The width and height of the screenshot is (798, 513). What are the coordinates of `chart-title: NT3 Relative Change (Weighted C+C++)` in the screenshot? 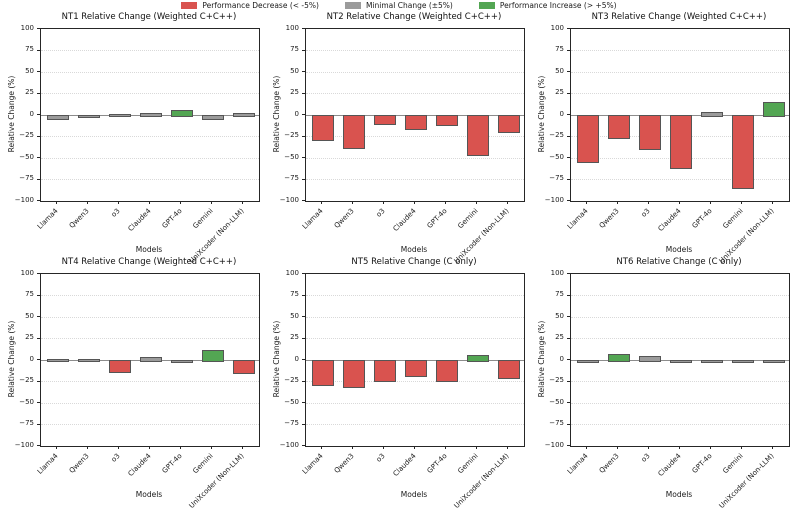 It's located at (679, 17).